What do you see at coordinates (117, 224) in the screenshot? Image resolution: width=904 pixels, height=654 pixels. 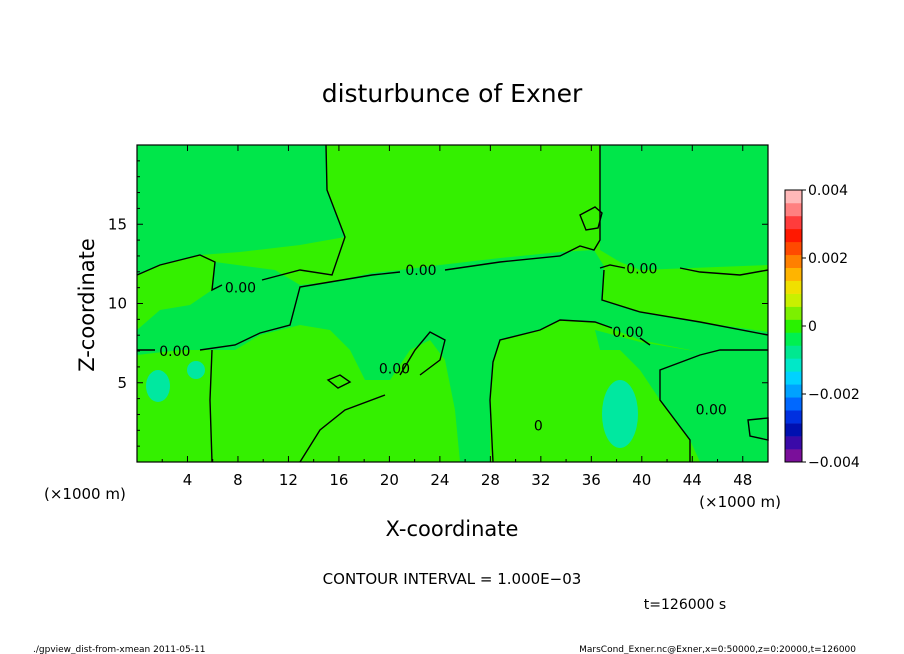 I see `y-tick-label: 15` at bounding box center [117, 224].